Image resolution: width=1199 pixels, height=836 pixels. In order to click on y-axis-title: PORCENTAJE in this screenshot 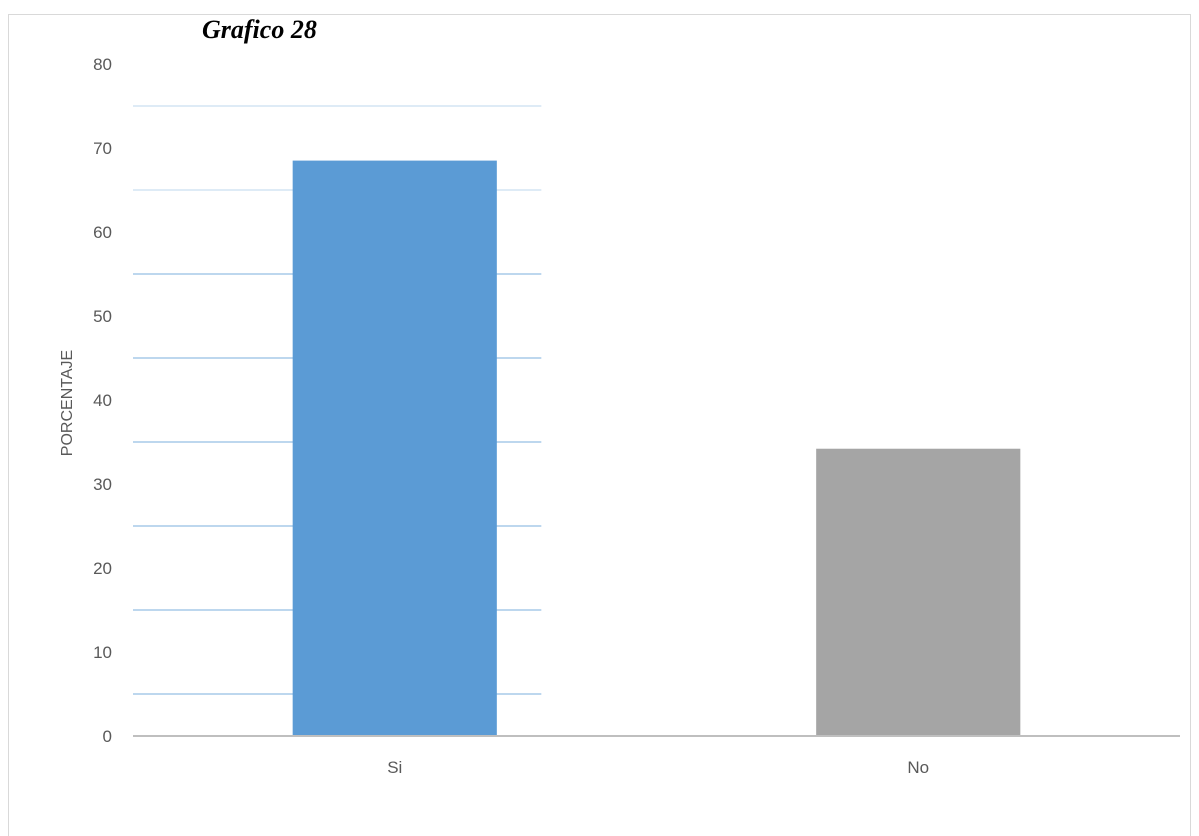, I will do `click(67, 403)`.